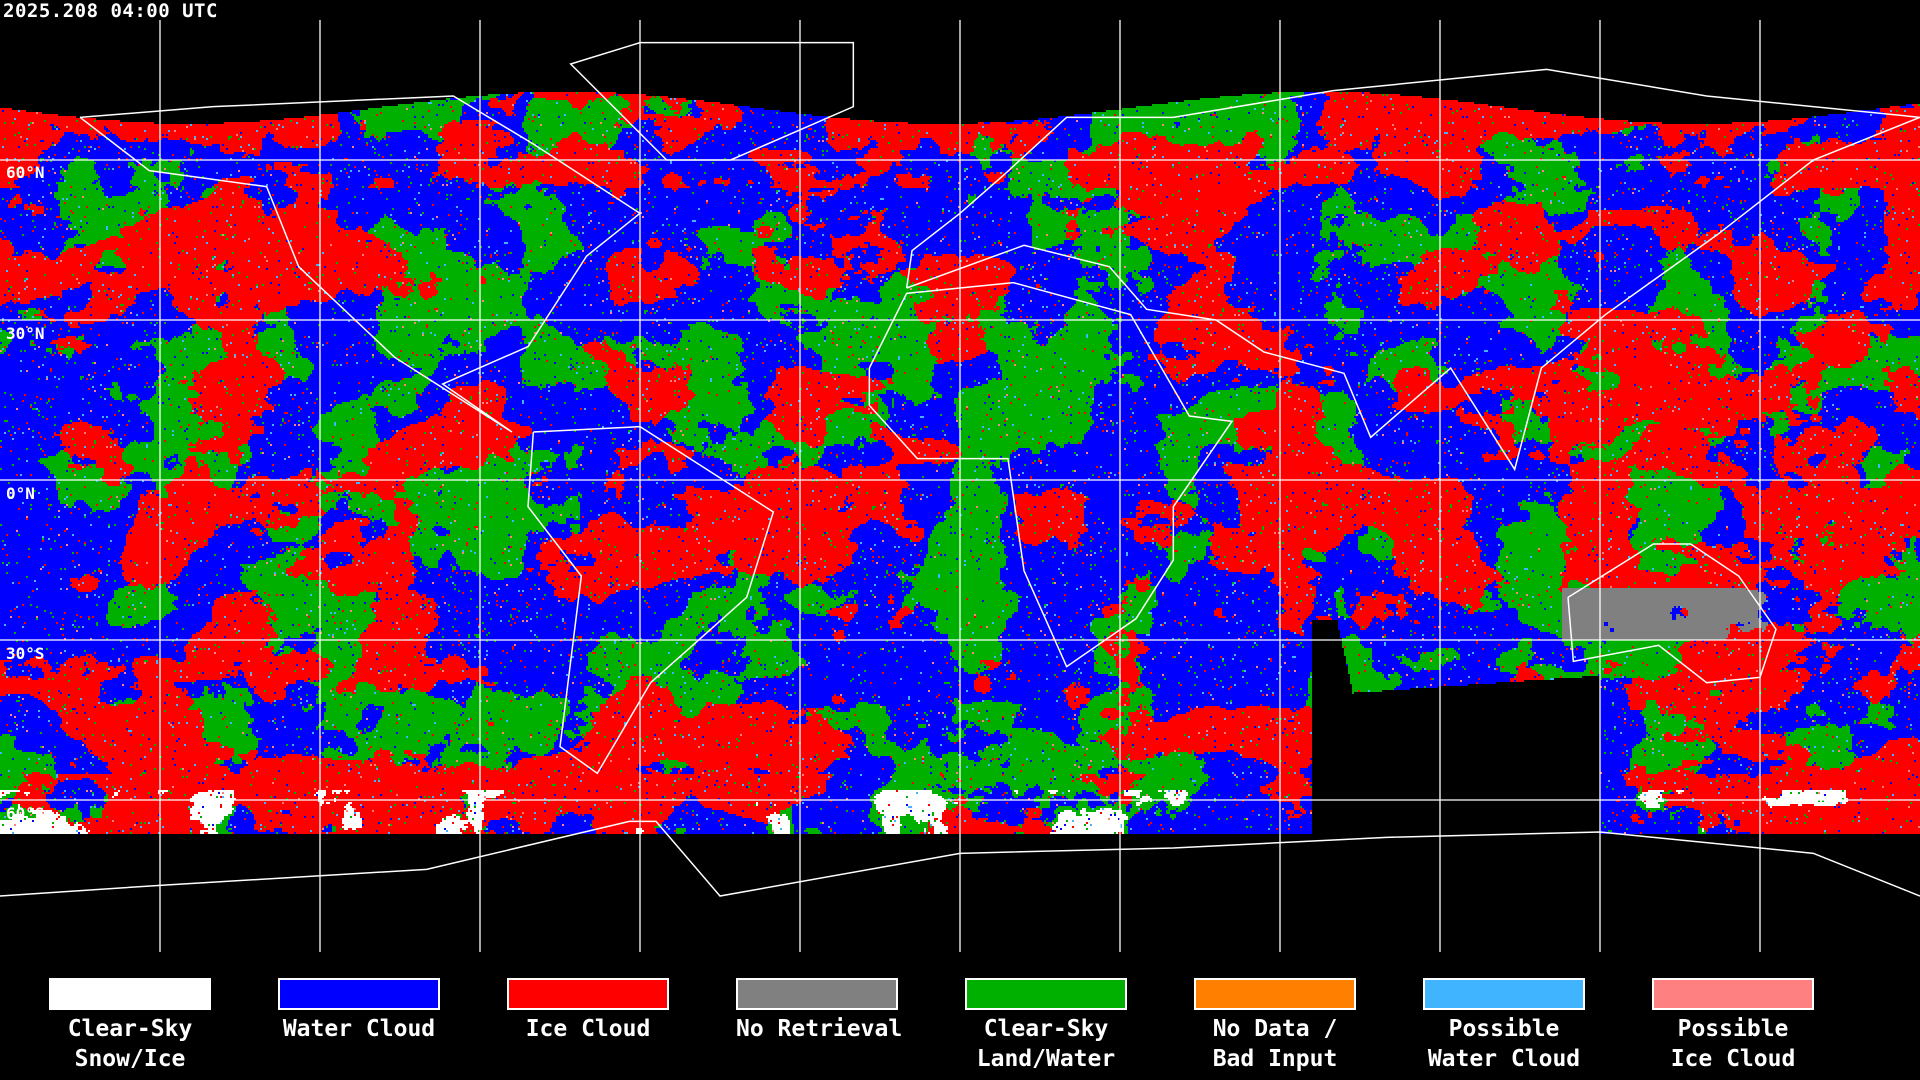 The height and width of the screenshot is (1080, 1920). What do you see at coordinates (819, 1011) in the screenshot?
I see `legend-item-no-retrieval: No Retrieval` at bounding box center [819, 1011].